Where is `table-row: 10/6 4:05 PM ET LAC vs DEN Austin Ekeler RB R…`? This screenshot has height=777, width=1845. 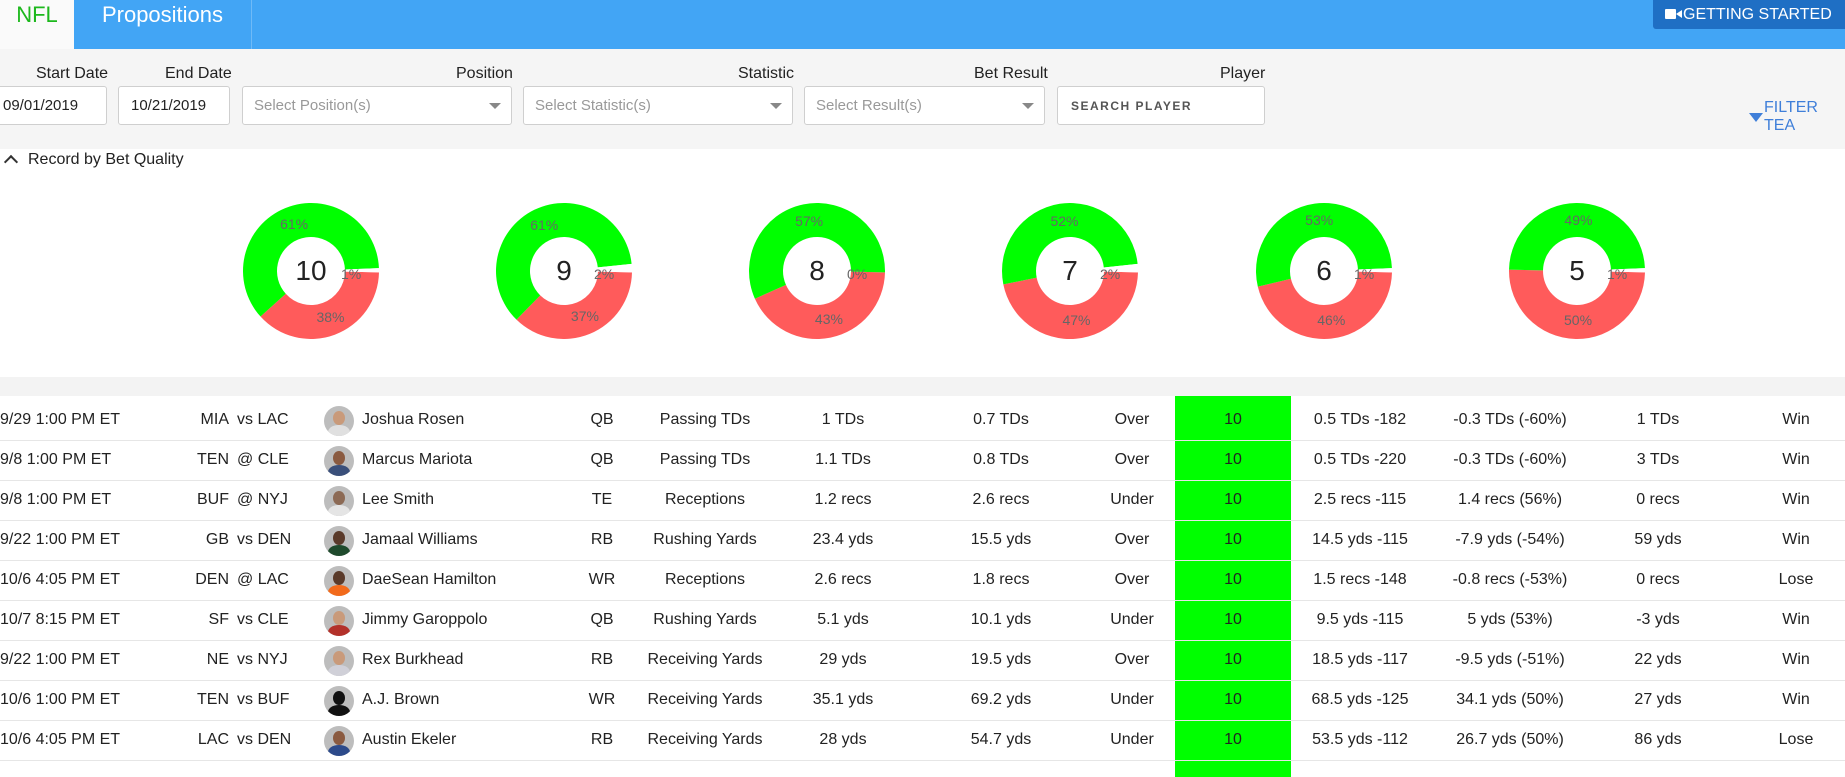 table-row: 10/6 4:05 PM ET LAC vs DEN Austin Ekeler RB R… is located at coordinates (922, 740).